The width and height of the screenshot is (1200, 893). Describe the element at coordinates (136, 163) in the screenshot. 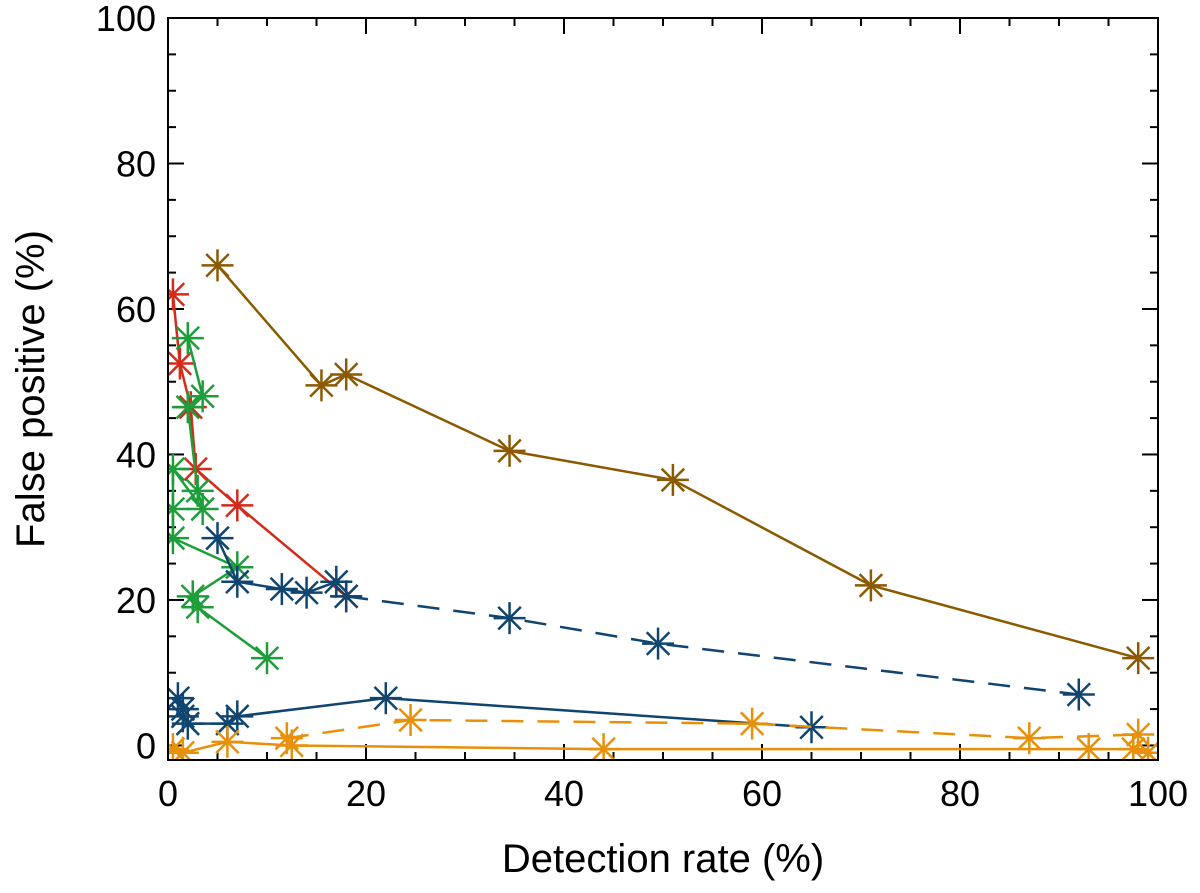

I see `y-tick-label: 80` at that location.